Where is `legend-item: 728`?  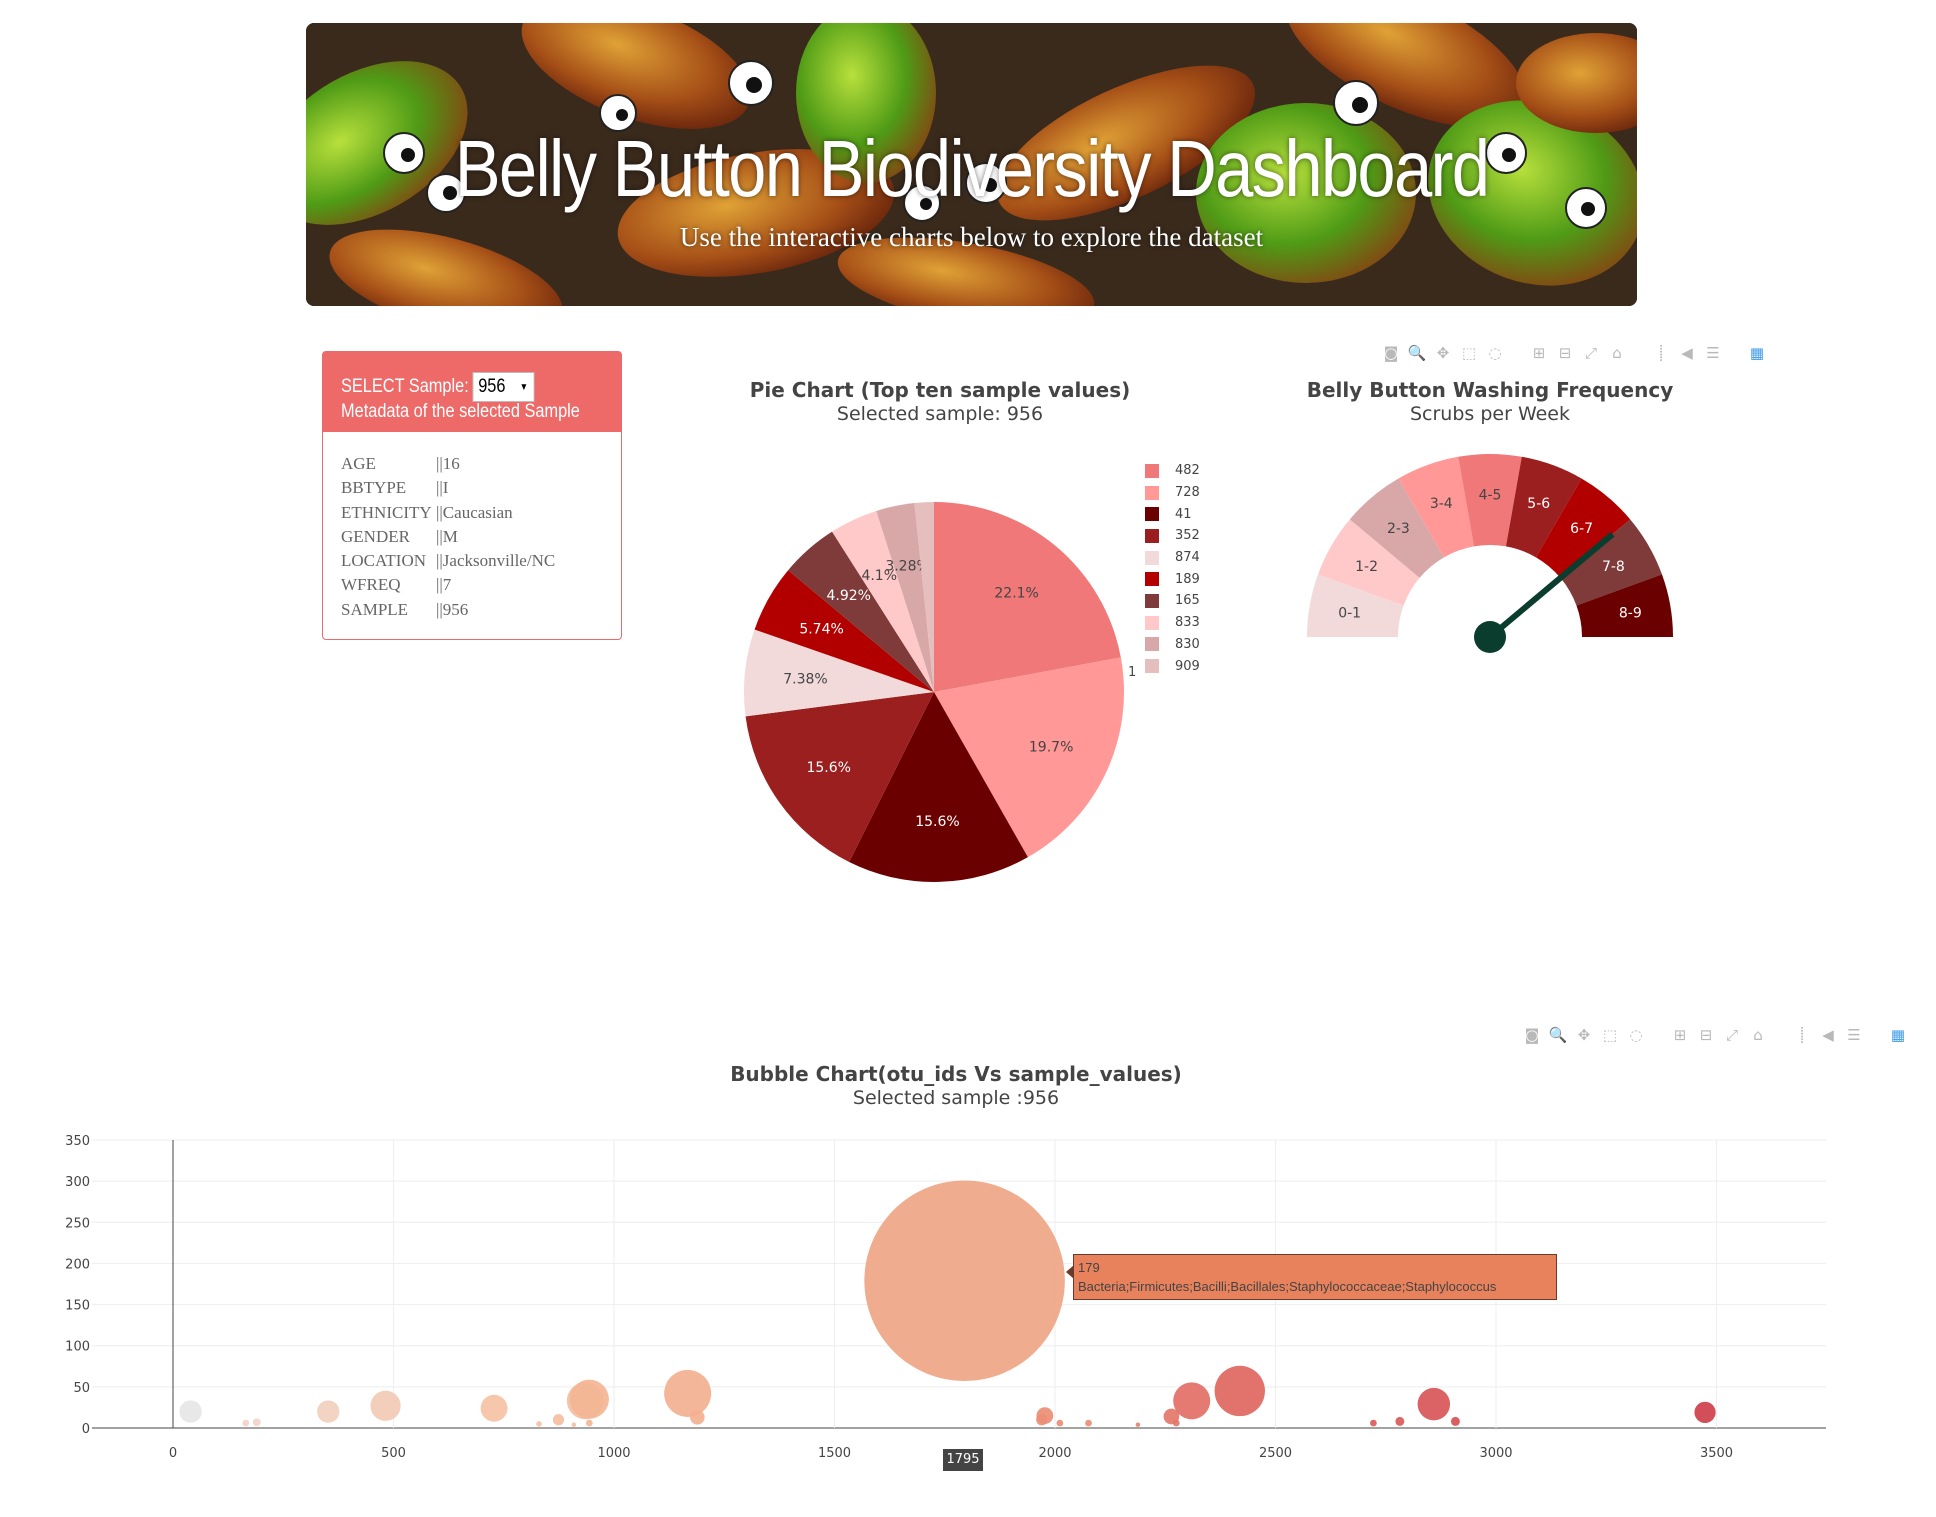
legend-item: 728 is located at coordinates (1172, 493).